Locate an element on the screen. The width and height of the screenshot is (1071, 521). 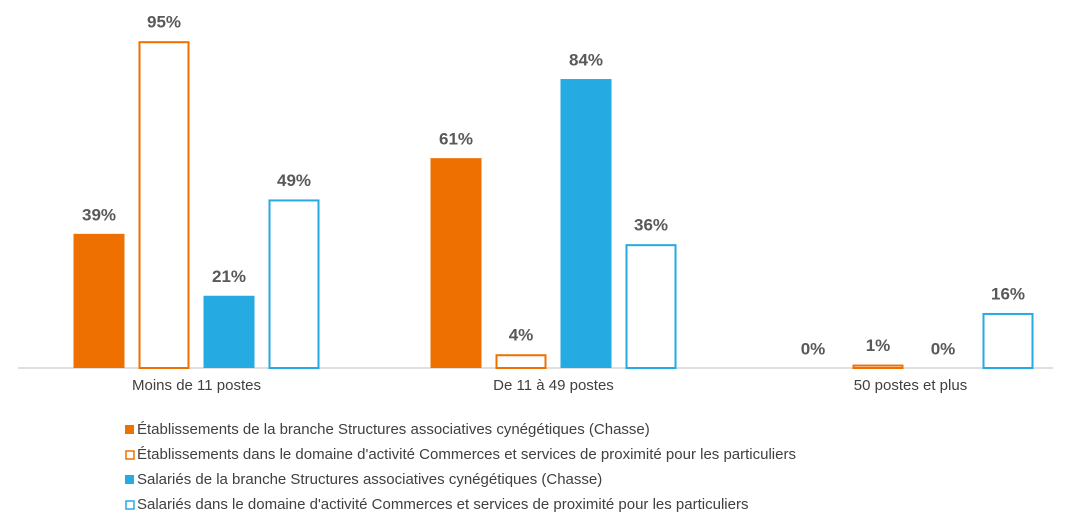
value-label: 39% is located at coordinates (99, 214).